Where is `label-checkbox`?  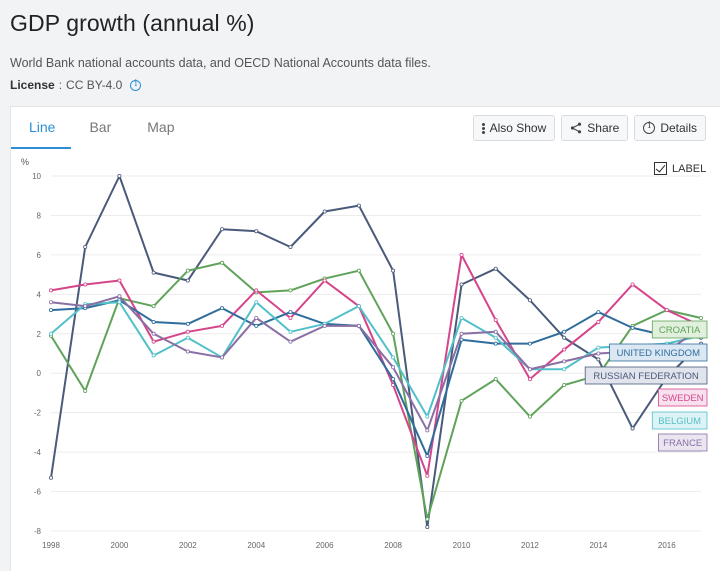 label-checkbox is located at coordinates (660, 168).